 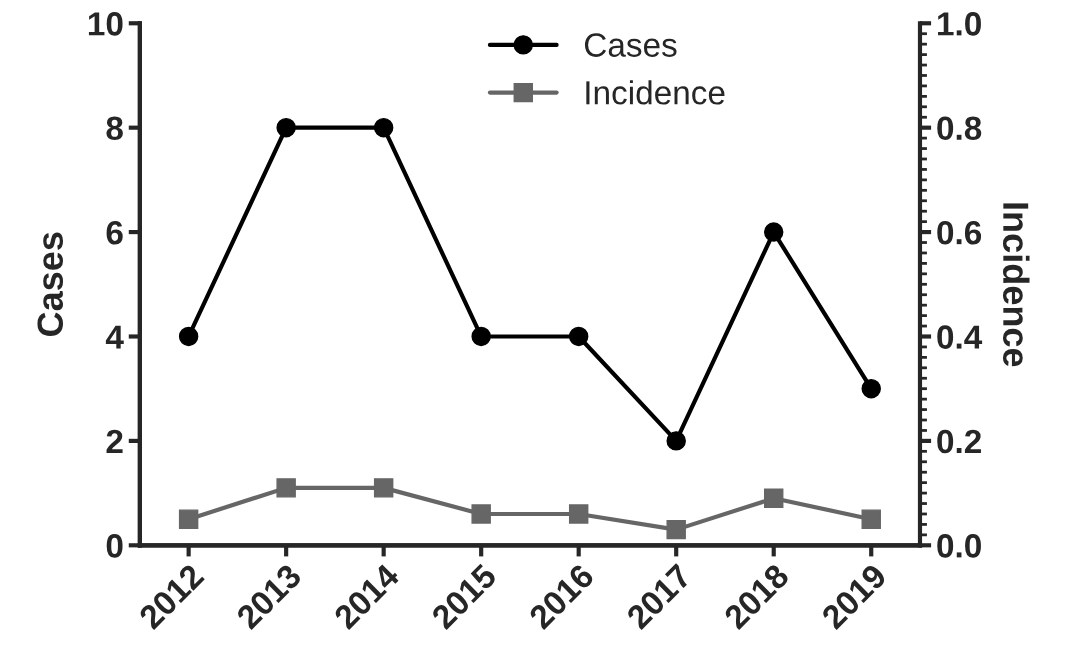 I want to click on y-tick-label: 6, so click(x=114, y=232).